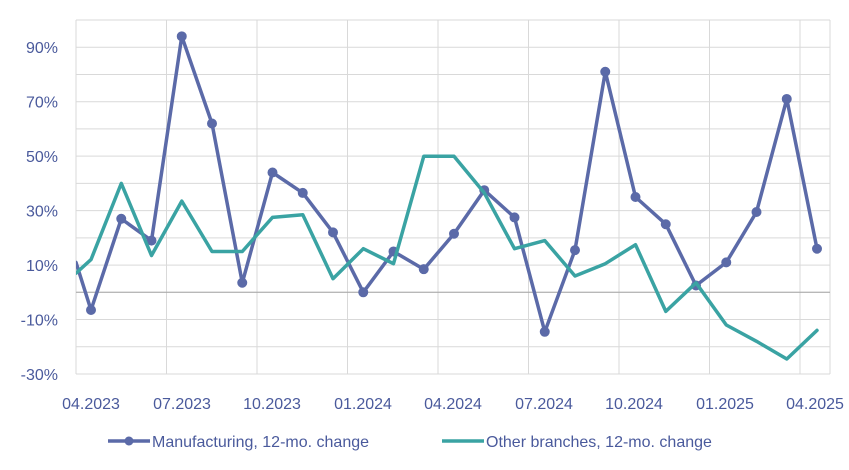 Image resolution: width=849 pixels, height=470 pixels. I want to click on x-tick-label: 01.2024, so click(363, 404).